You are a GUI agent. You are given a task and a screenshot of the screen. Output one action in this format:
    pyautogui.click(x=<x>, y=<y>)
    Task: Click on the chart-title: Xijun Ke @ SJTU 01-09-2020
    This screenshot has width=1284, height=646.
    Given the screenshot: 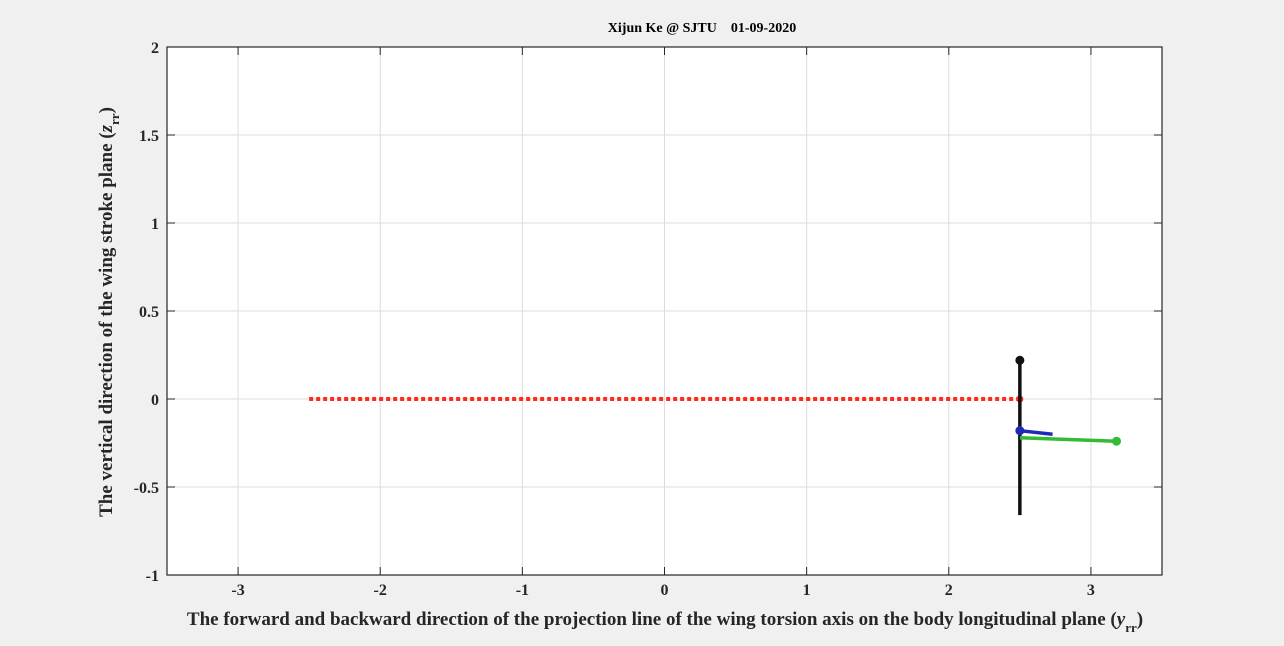 What is the action you would take?
    pyautogui.click(x=702, y=28)
    